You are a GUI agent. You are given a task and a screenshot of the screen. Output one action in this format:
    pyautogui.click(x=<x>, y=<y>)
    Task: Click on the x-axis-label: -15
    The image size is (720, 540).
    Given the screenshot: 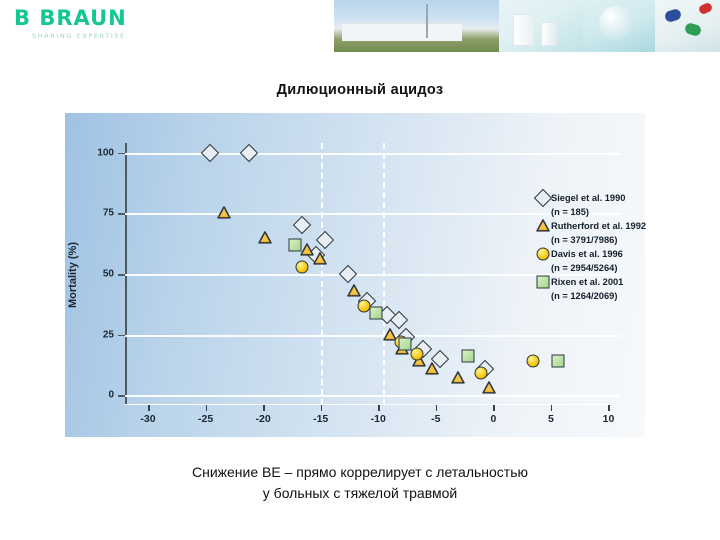 What is the action you would take?
    pyautogui.click(x=321, y=419)
    